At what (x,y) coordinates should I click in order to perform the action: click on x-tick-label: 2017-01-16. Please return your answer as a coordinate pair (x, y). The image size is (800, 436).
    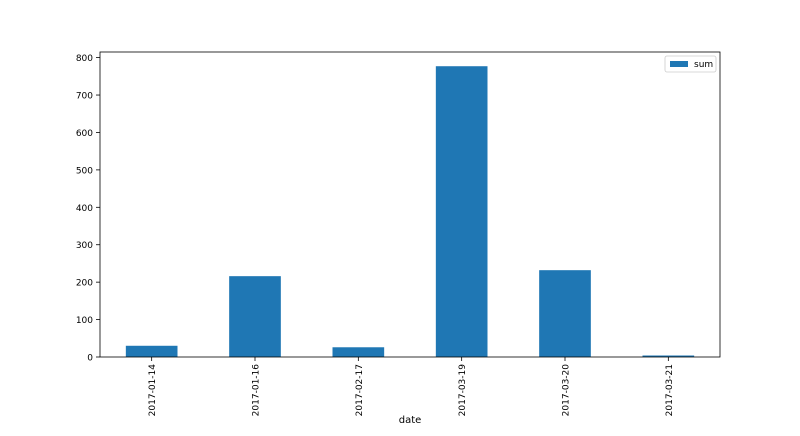
    Looking at the image, I should click on (257, 390).